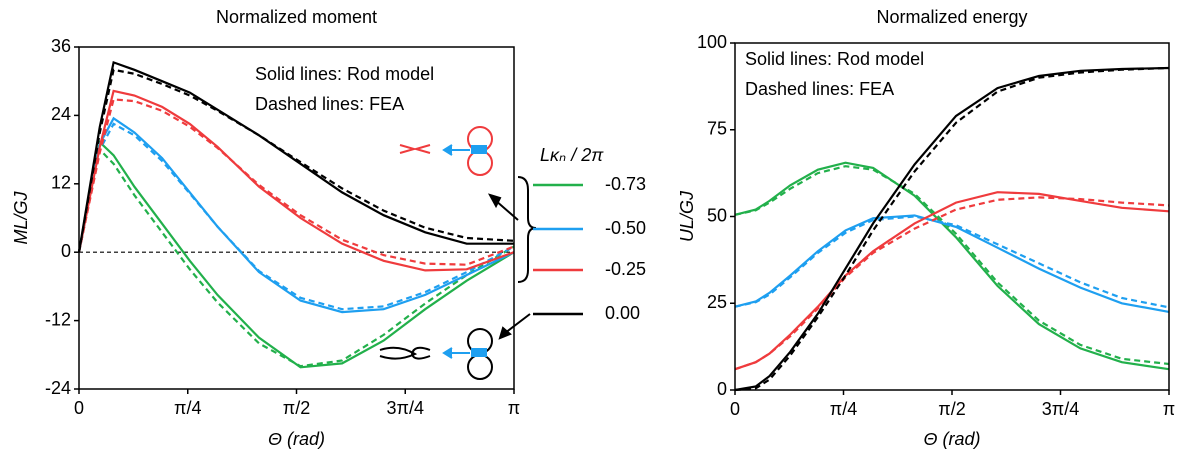 This screenshot has width=1183, height=464. Describe the element at coordinates (625, 269) in the screenshot. I see `legend-label: -0.25` at that location.